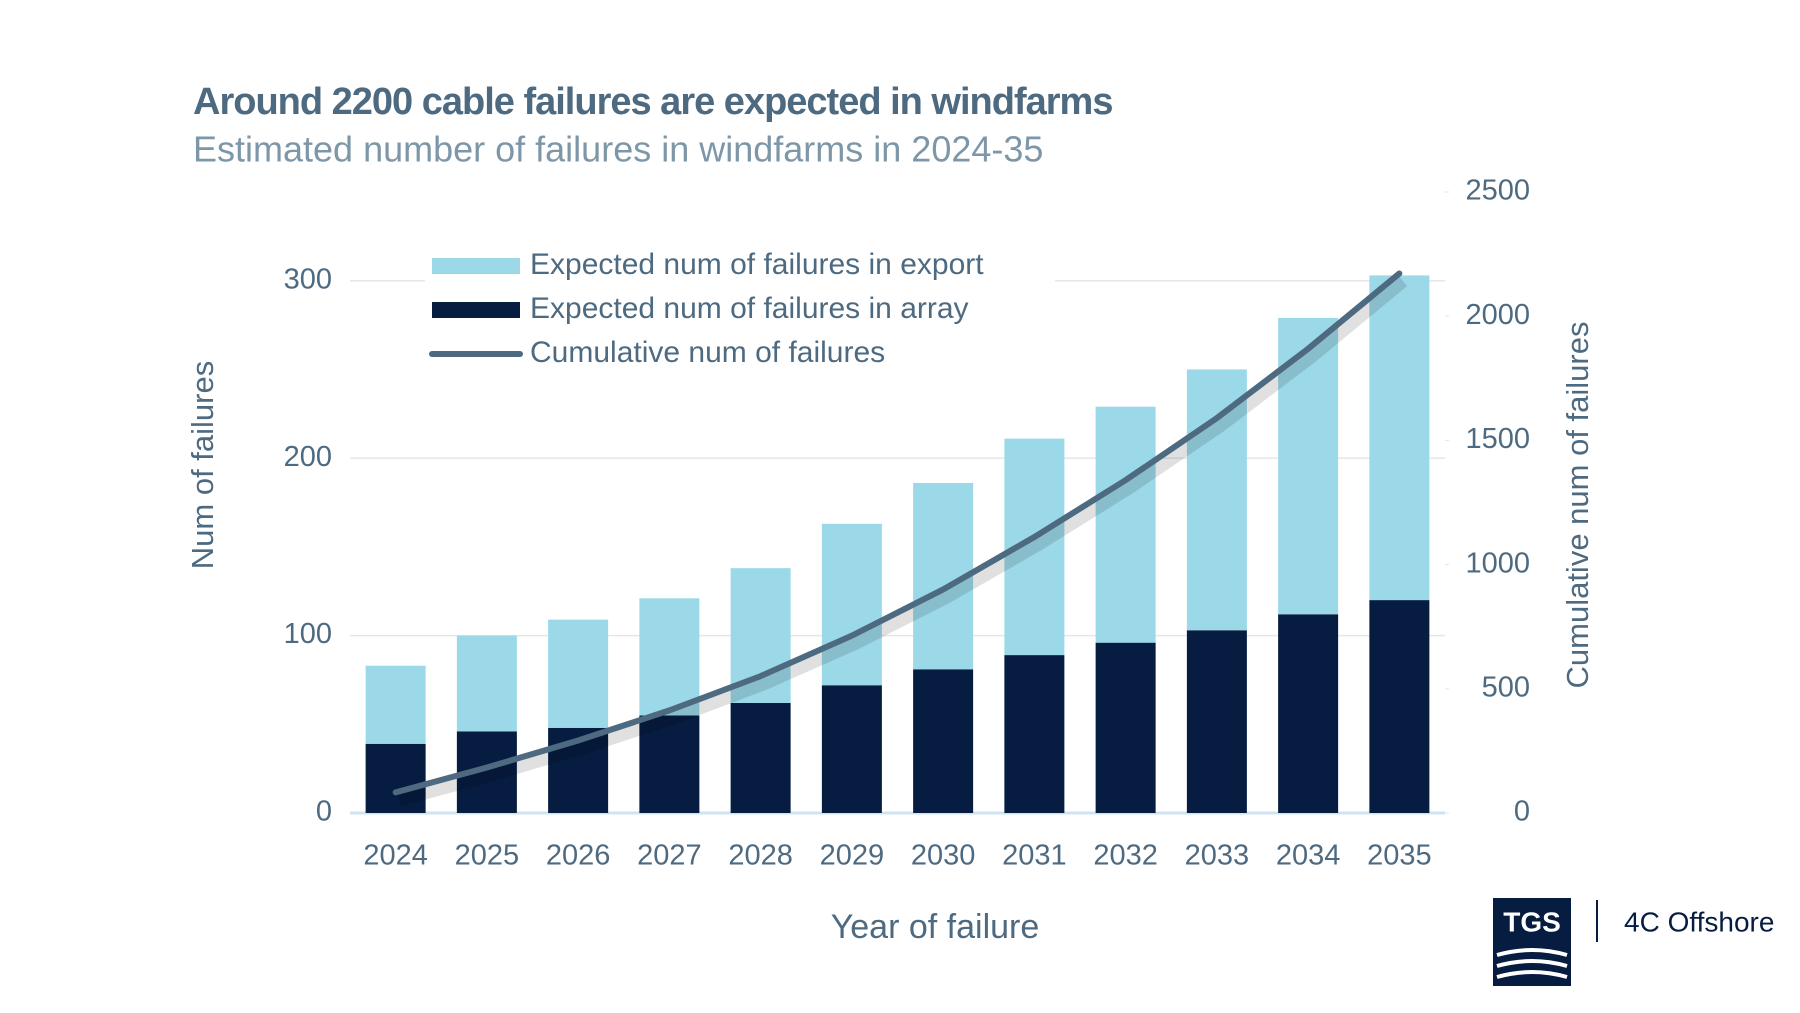 The image size is (1800, 1013). Describe the element at coordinates (1217, 856) in the screenshot. I see `x-tick-label: 2033` at that location.